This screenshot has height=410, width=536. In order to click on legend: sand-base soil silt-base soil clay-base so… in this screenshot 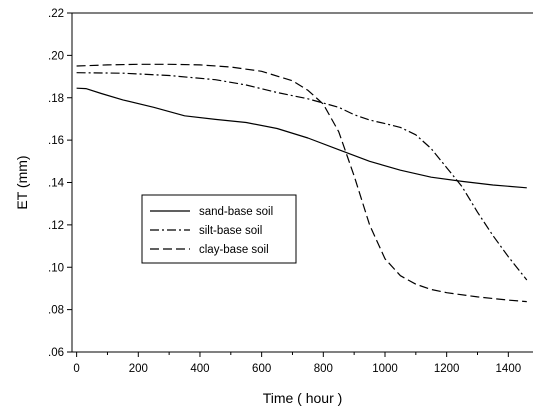, I will do `click(219, 229)`.